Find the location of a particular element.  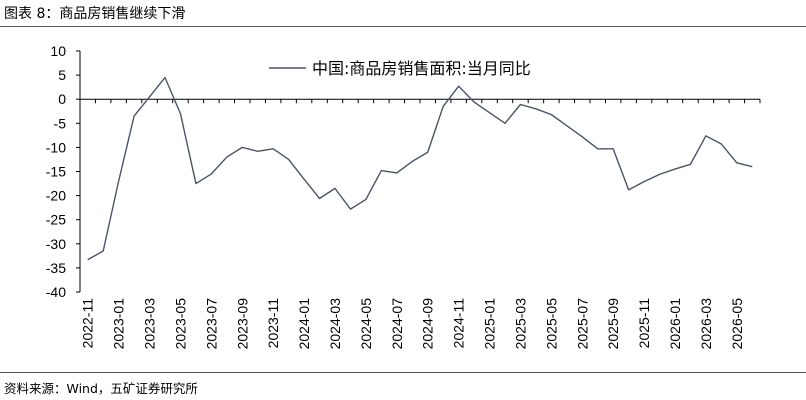

x-tick-label: 2023-09 is located at coordinates (242, 324).